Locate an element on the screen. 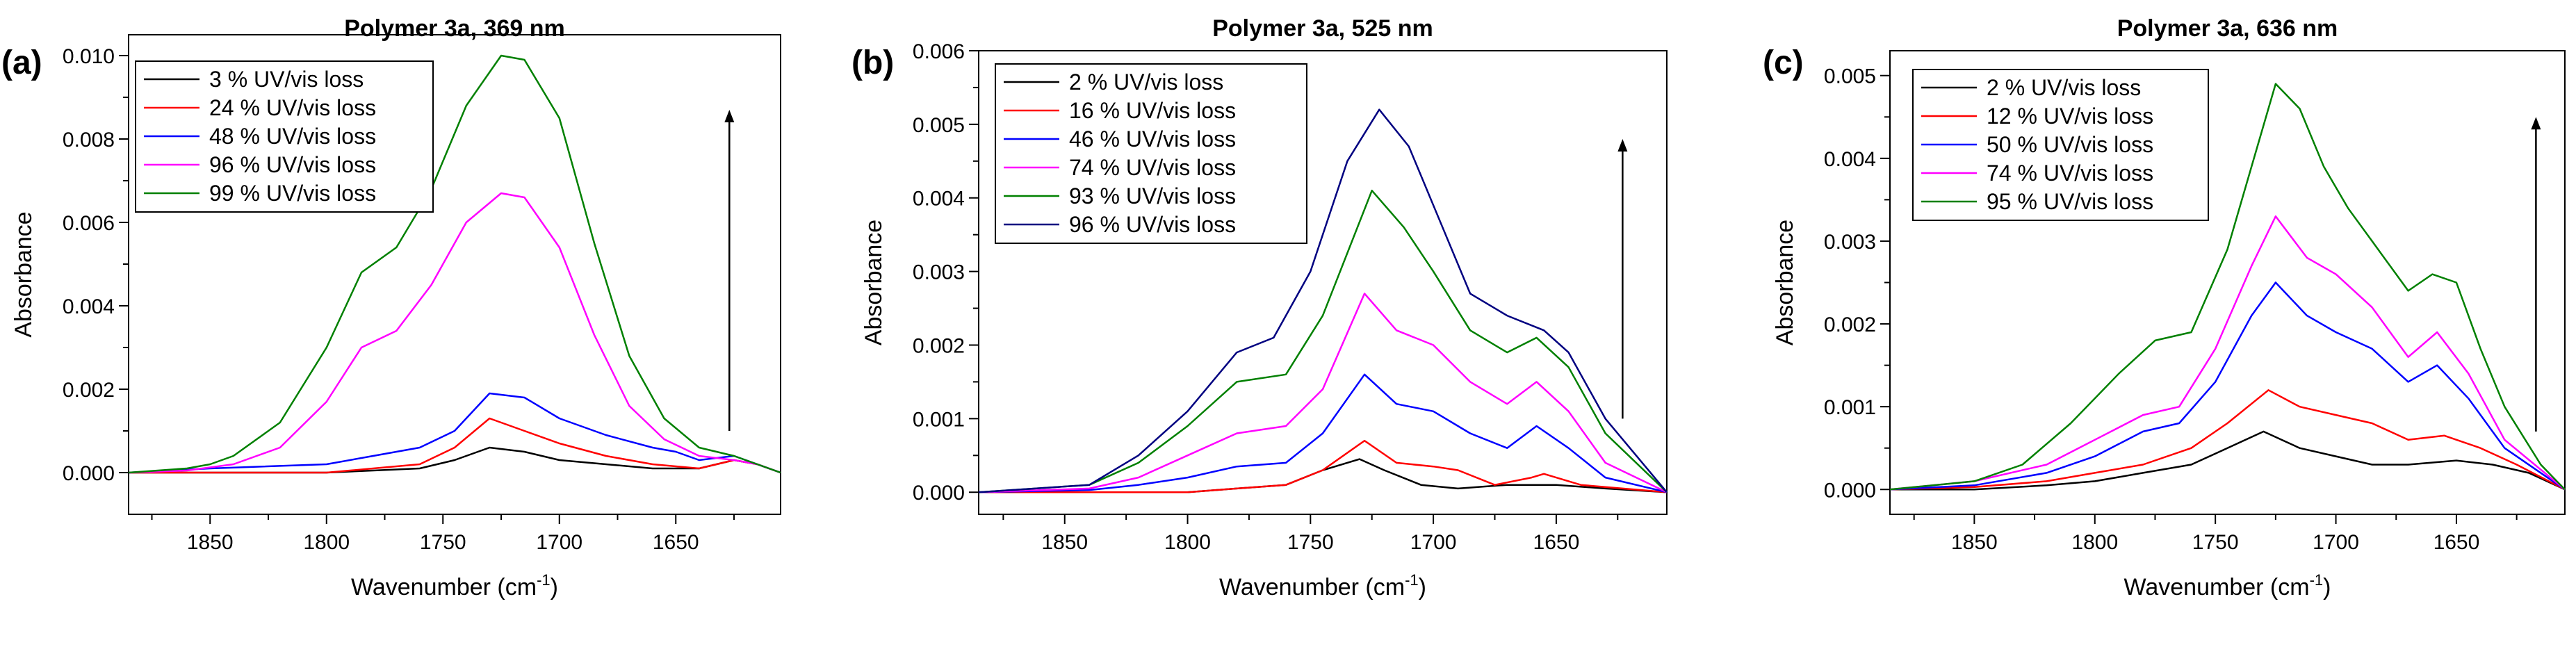  legend-box is located at coordinates (1151, 154).